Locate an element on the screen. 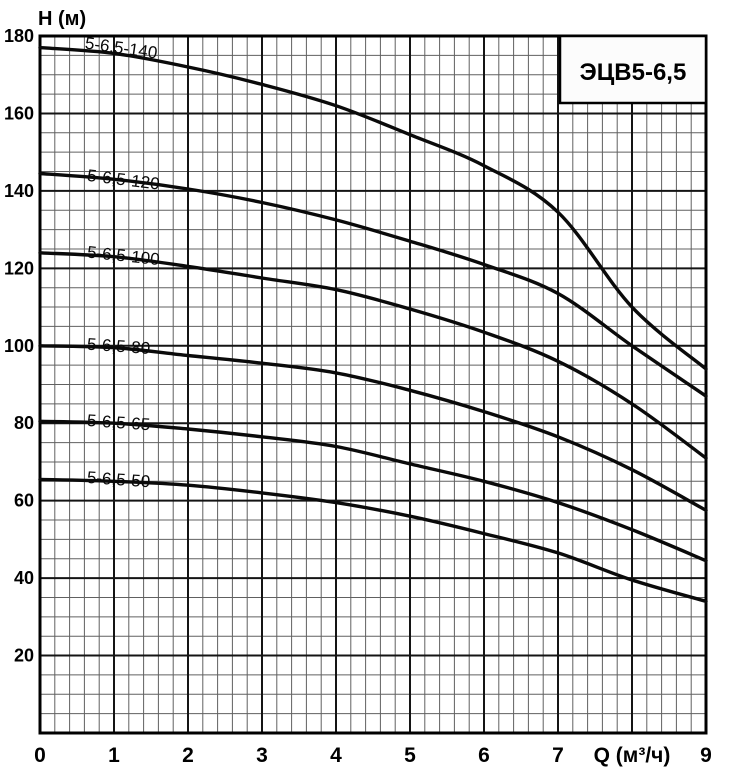  y-tick-label-60: 60 is located at coordinates (24, 501).